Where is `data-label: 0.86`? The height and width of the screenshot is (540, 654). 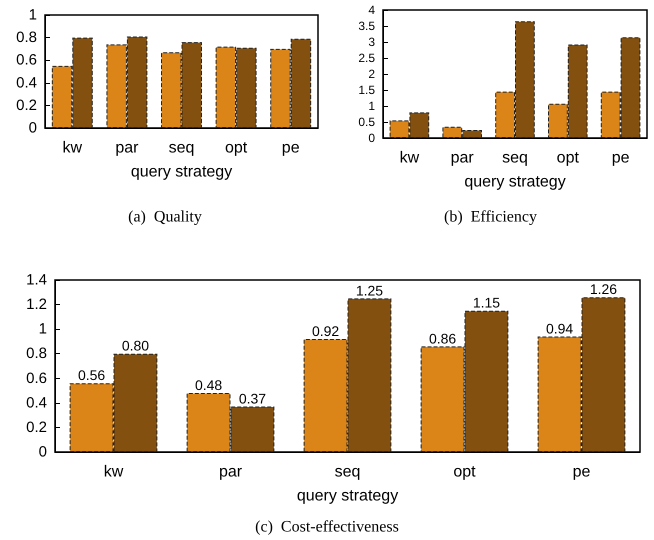 data-label: 0.86 is located at coordinates (442, 338).